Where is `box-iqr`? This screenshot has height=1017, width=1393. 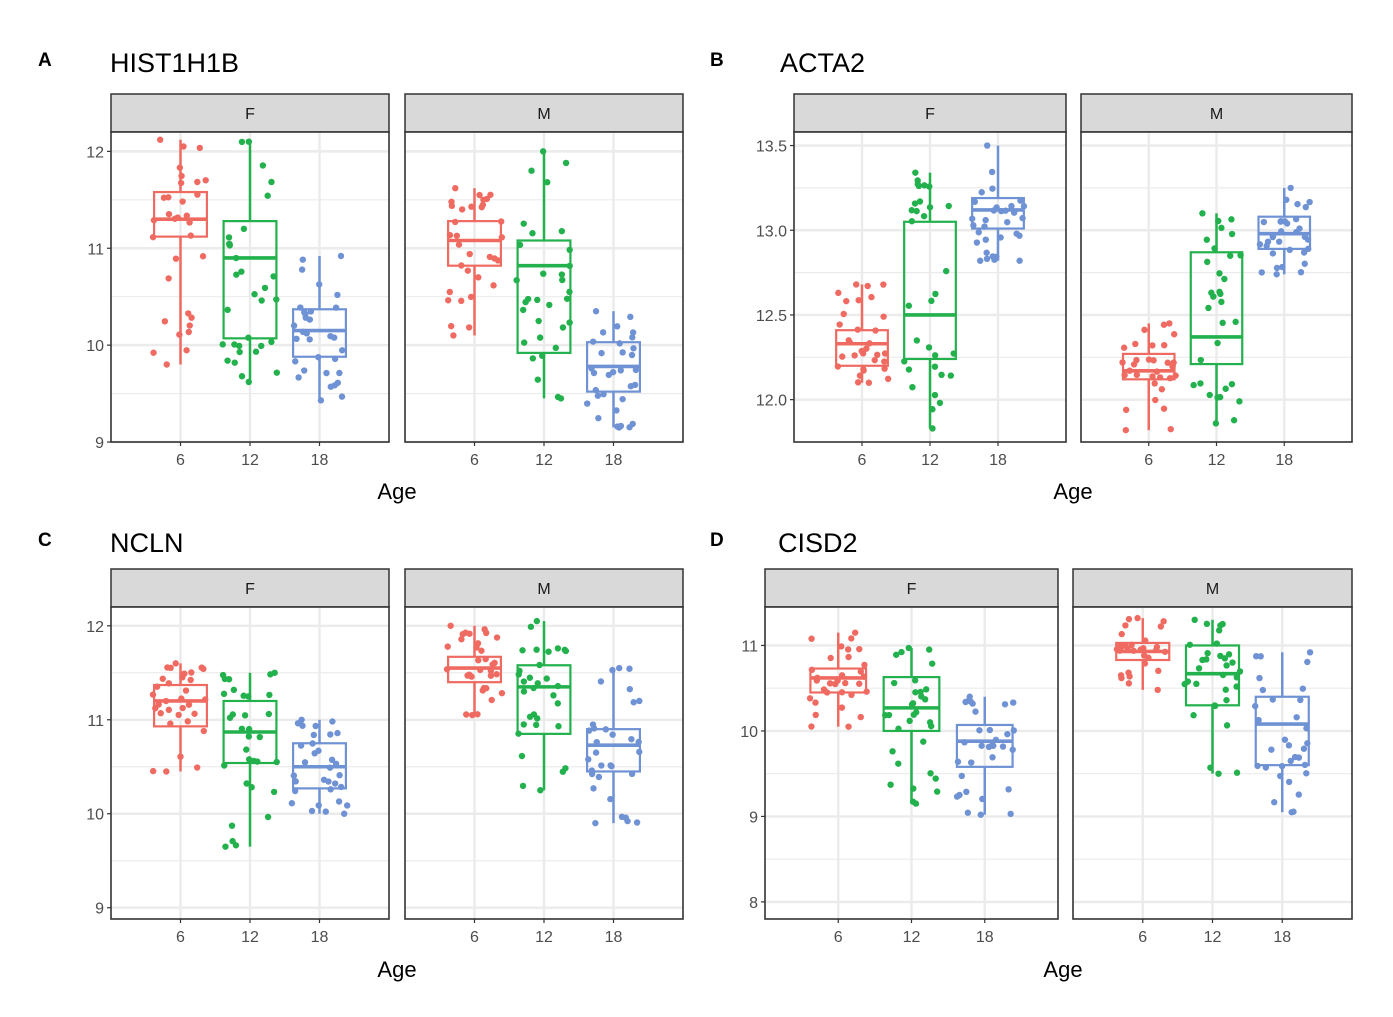 box-iqr is located at coordinates (911, 704).